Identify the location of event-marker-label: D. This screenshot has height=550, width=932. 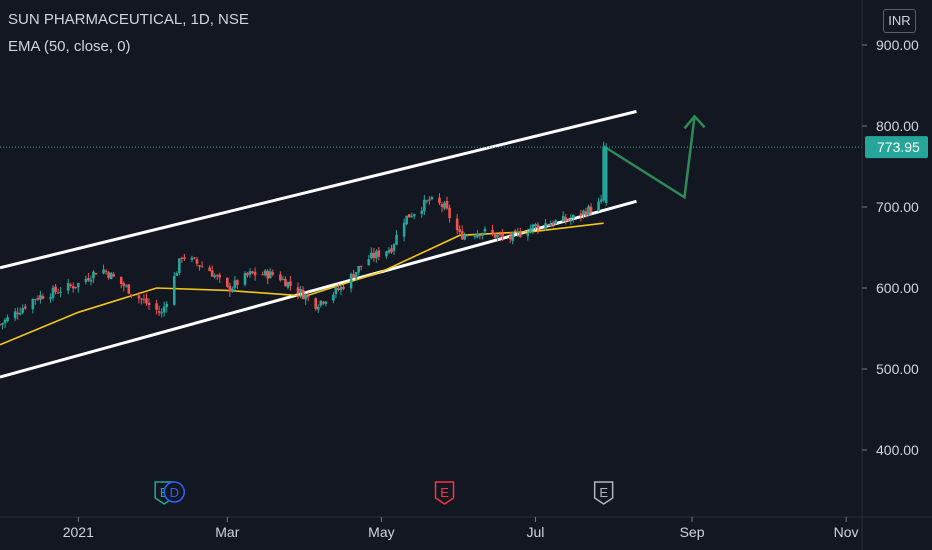
(174, 492).